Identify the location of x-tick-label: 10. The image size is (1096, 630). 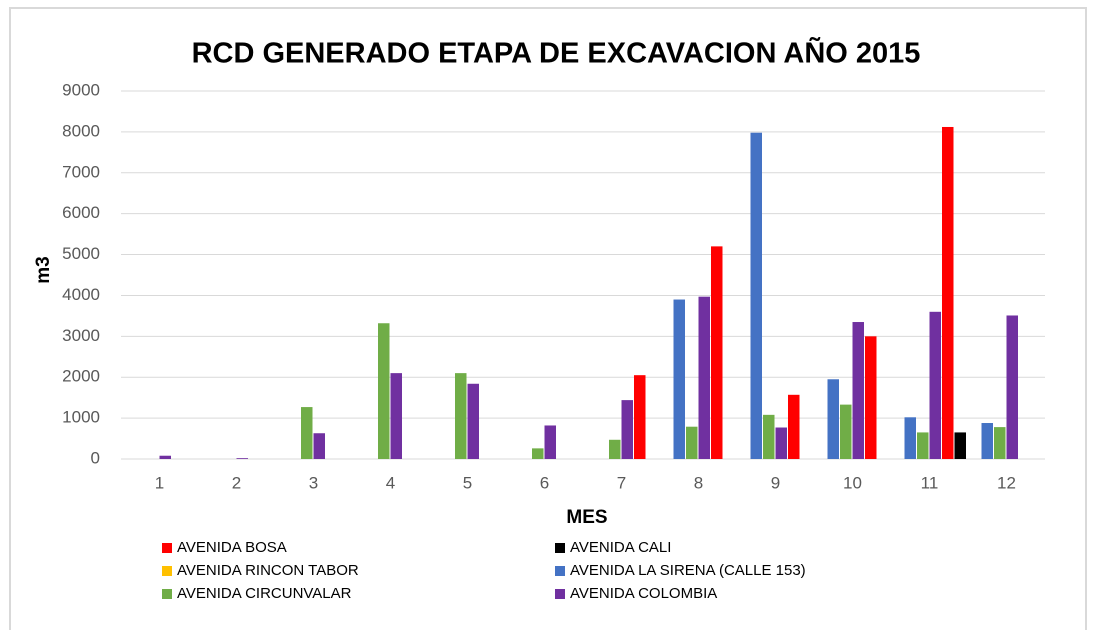
(852, 482).